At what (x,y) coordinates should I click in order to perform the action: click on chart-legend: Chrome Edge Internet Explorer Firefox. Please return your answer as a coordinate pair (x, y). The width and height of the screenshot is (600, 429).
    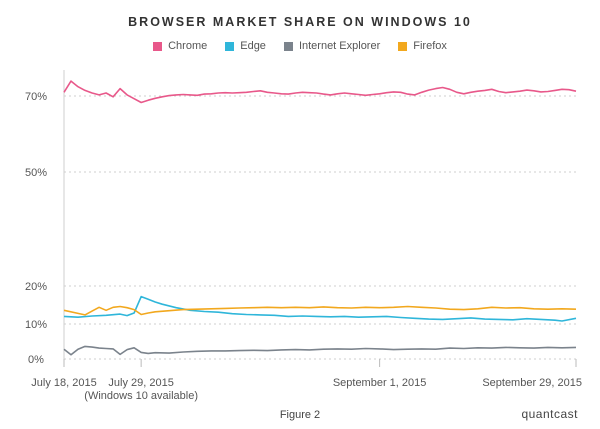
    Looking at the image, I should click on (300, 46).